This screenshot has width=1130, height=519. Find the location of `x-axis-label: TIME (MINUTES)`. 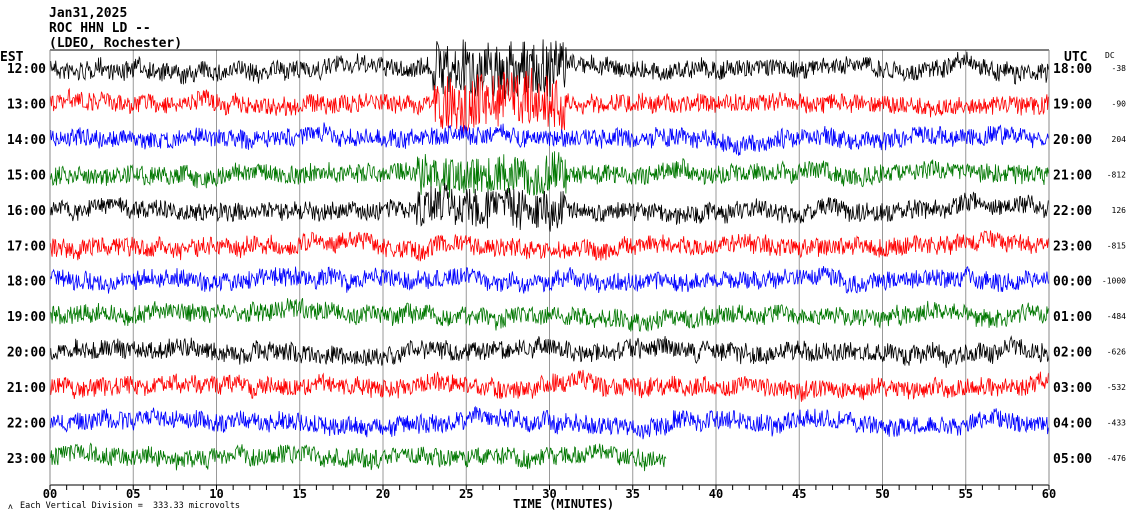

x-axis-label: TIME (MINUTES) is located at coordinates (563, 504).